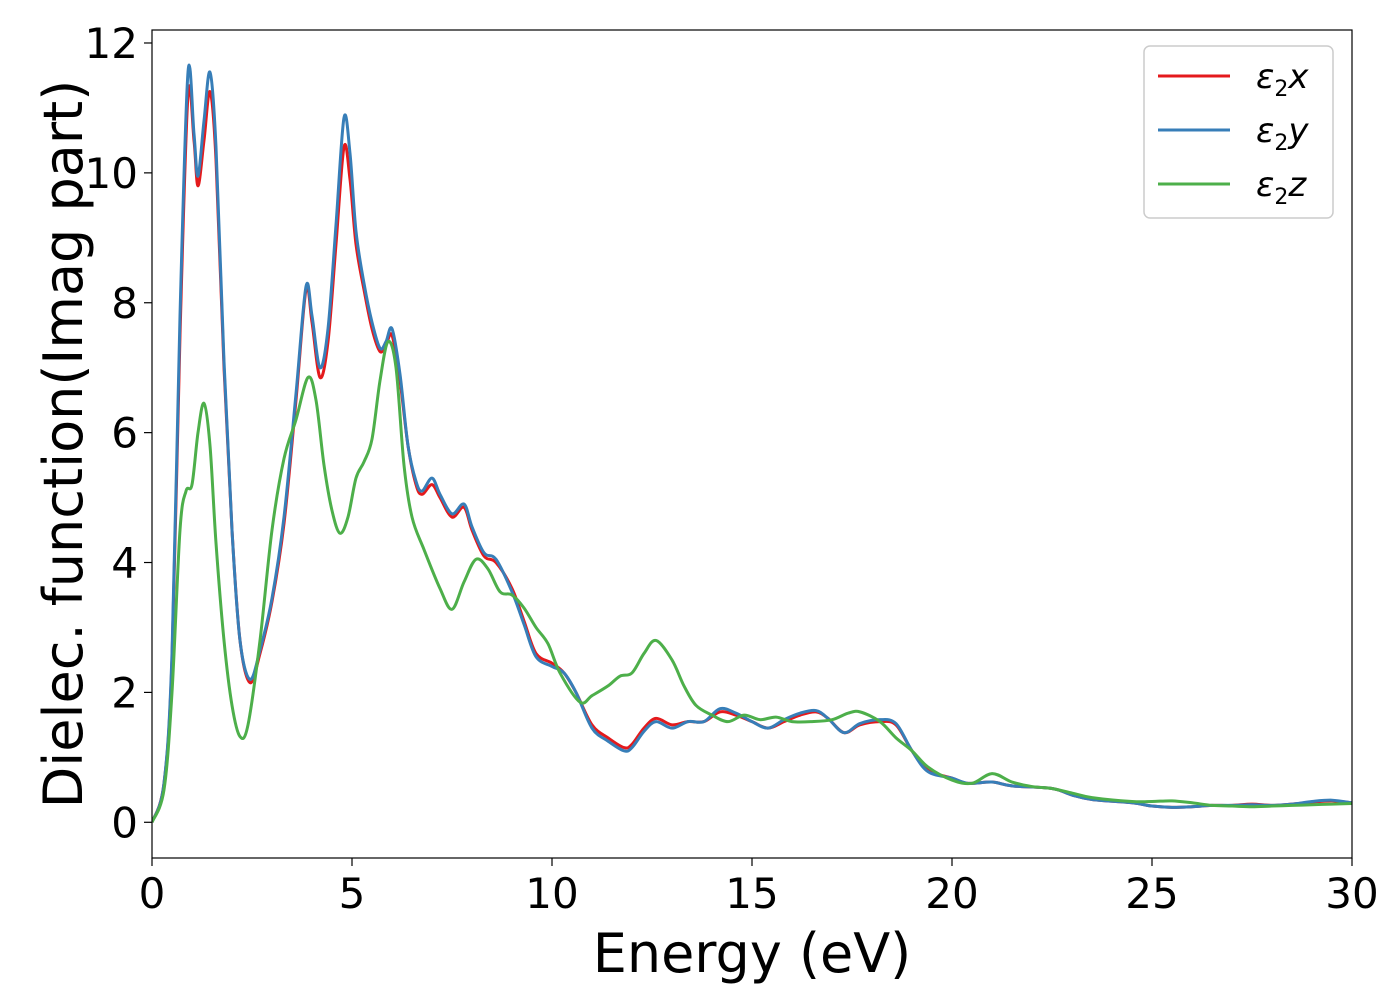 This screenshot has height=1000, width=1400. What do you see at coordinates (352, 893) in the screenshot?
I see `x-tick-label: 5` at bounding box center [352, 893].